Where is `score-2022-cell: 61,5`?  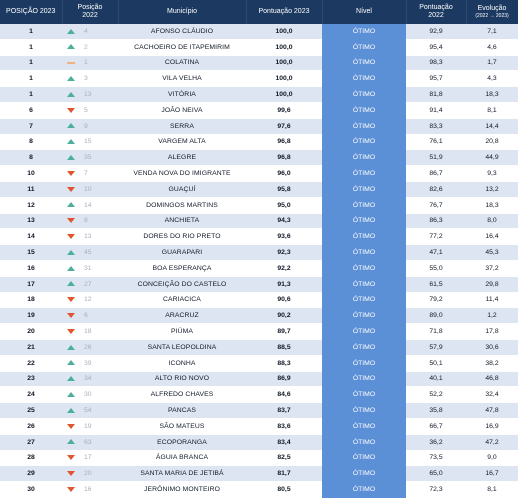 score-2022-cell: 61,5 is located at coordinates (436, 284).